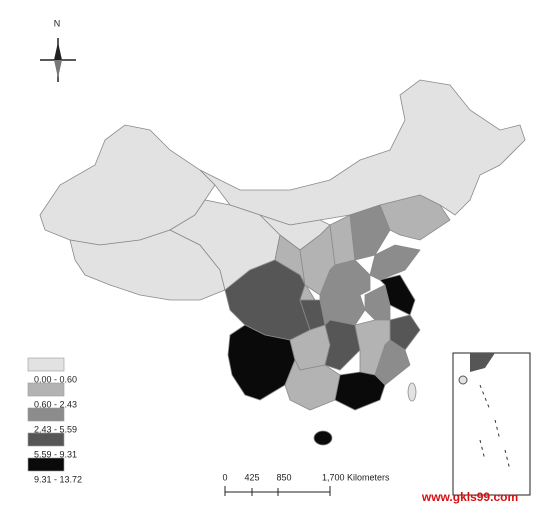 This screenshot has height=514, width=540. Describe the element at coordinates (55, 429) in the screenshot. I see `legend-label: 2.43 - 5.59` at that location.